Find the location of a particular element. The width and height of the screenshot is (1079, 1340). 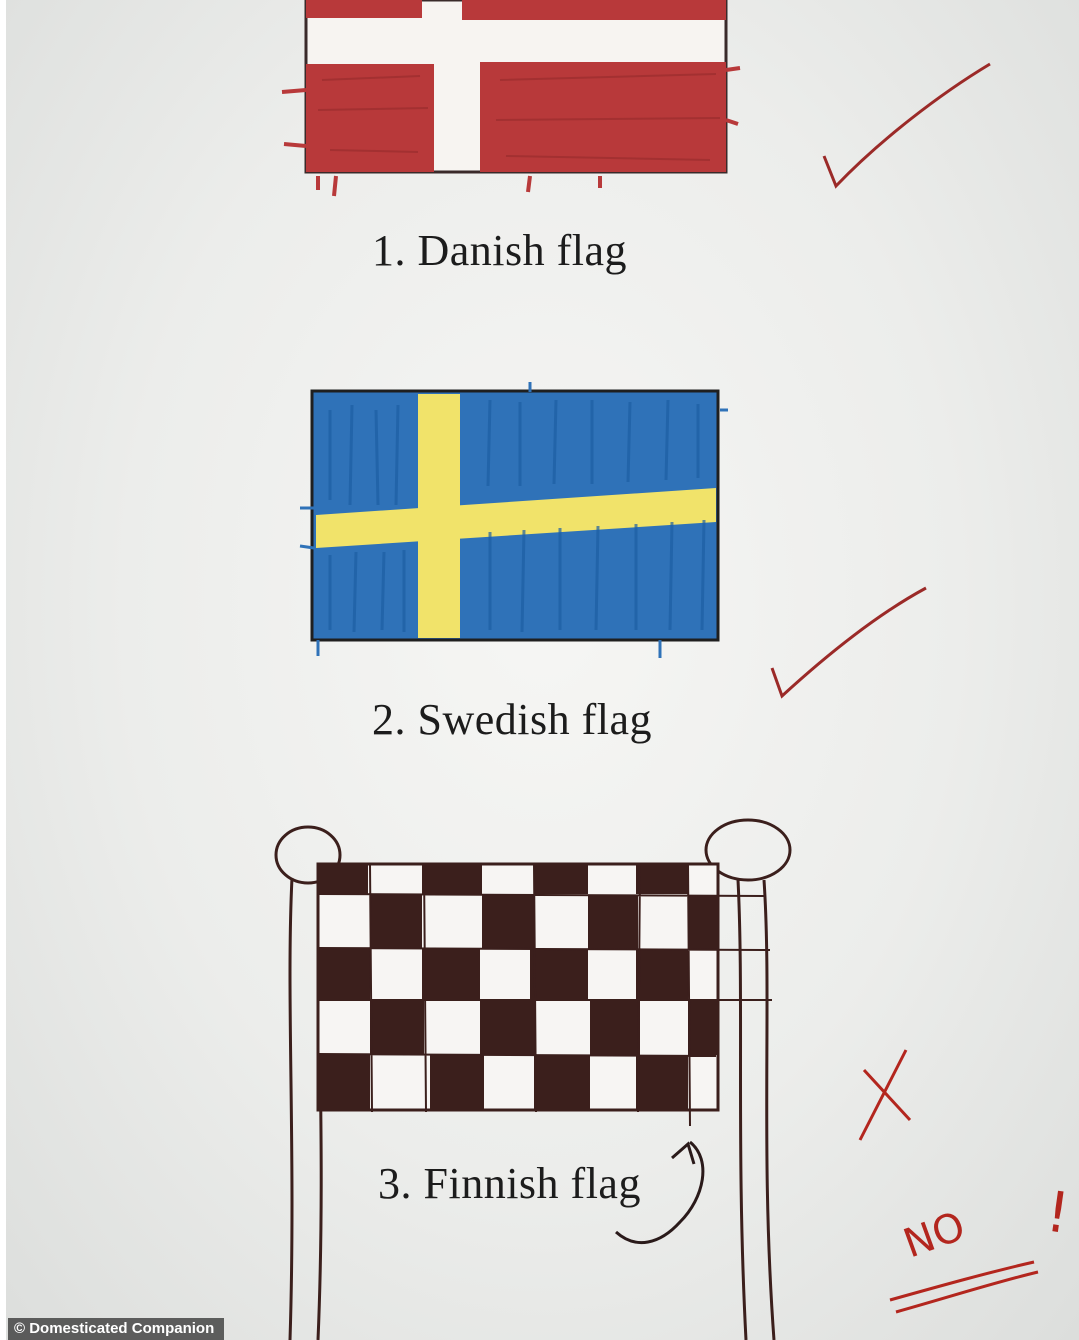

no-underline is located at coordinates (964, 1287).